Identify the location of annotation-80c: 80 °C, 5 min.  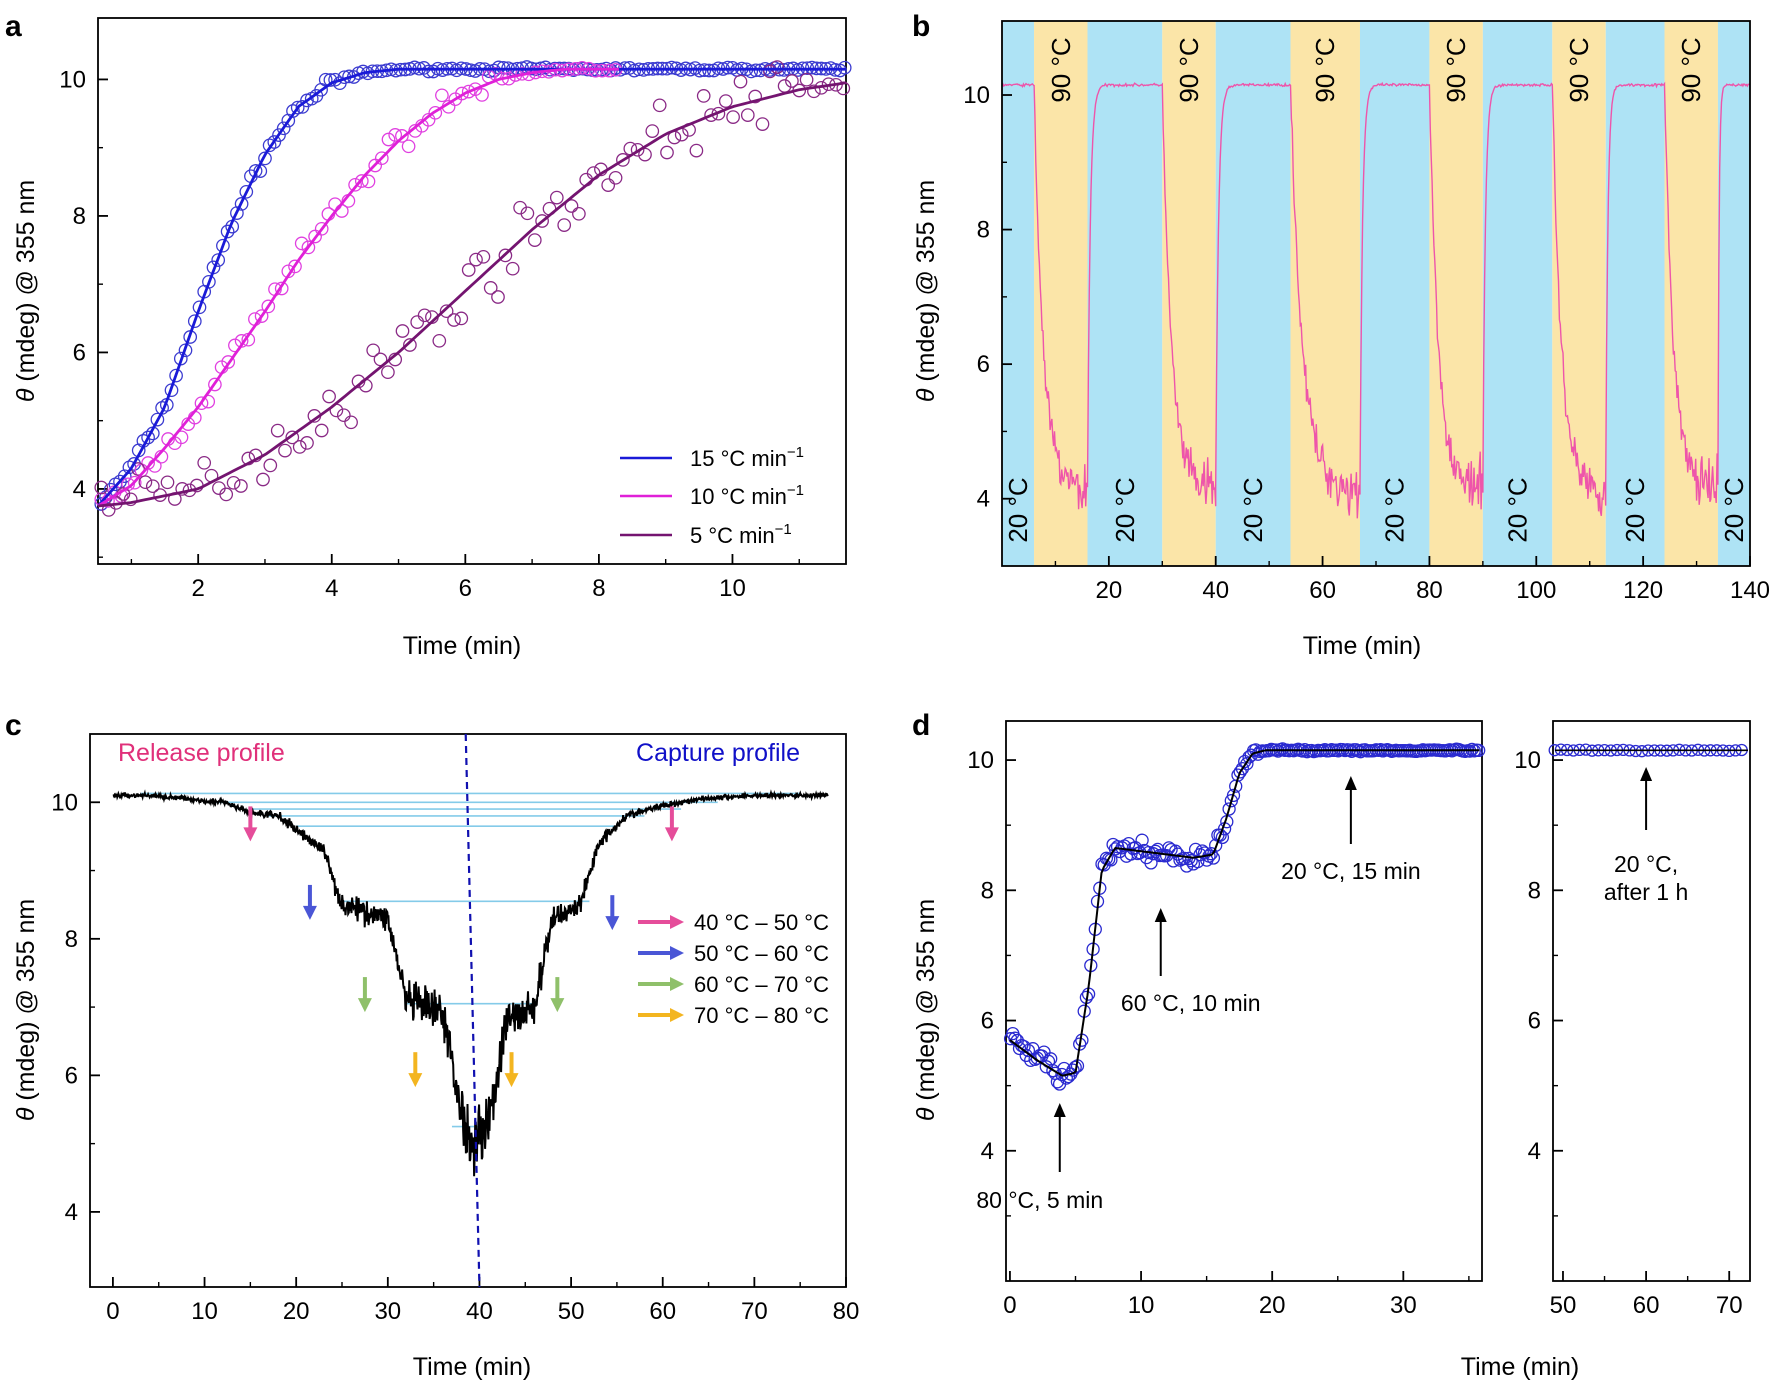
(1039, 1200).